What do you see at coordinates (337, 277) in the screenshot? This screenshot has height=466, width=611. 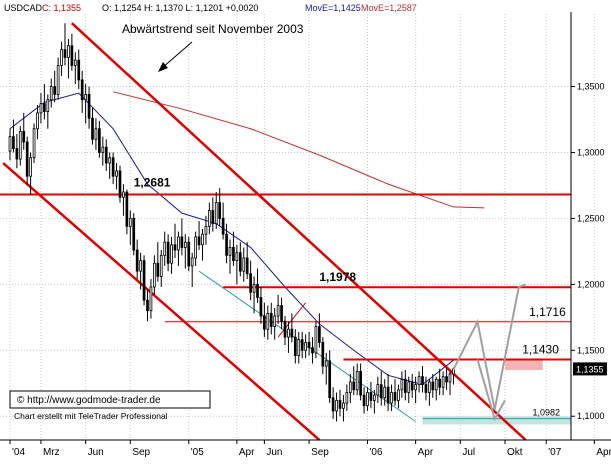 I see `level-label: 1,1978` at bounding box center [337, 277].